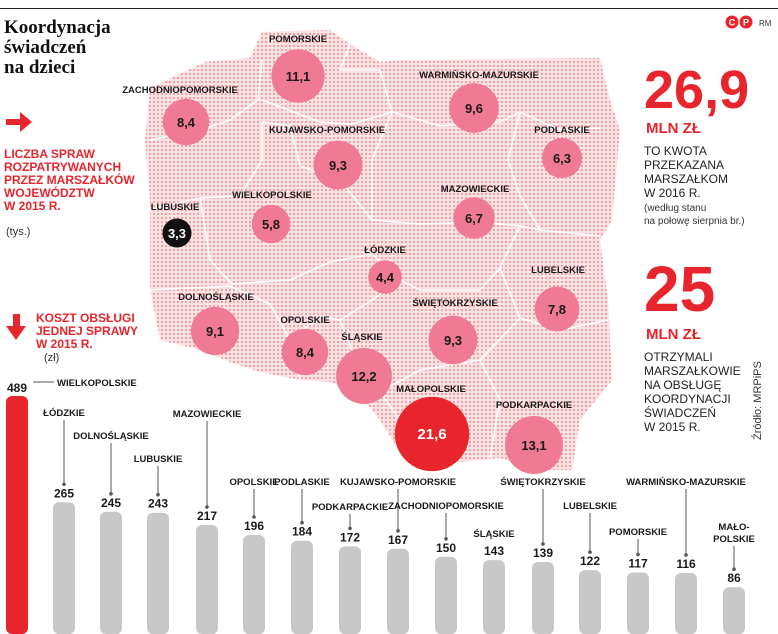 The image size is (778, 634). I want to click on bar-category-label: OPOLSKIE, so click(253, 482).